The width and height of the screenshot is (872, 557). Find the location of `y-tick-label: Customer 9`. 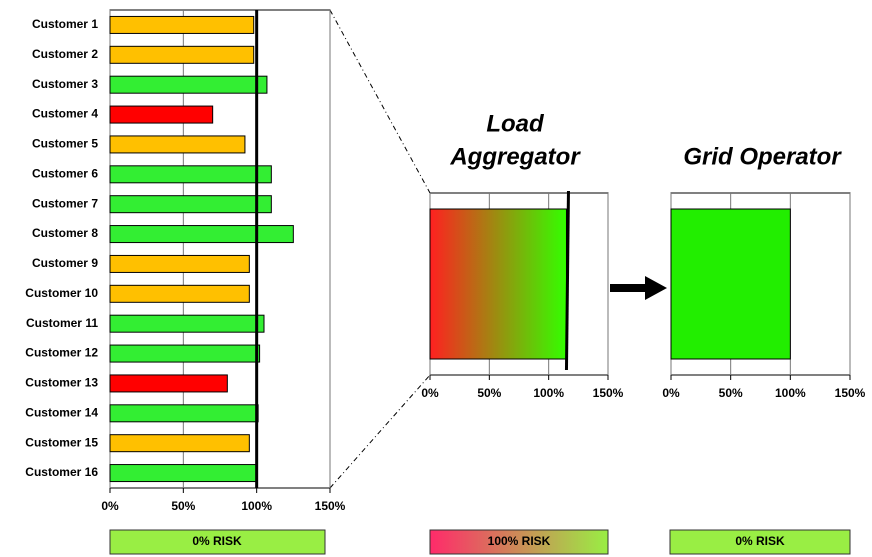

y-tick-label: Customer 9 is located at coordinates (65, 263).